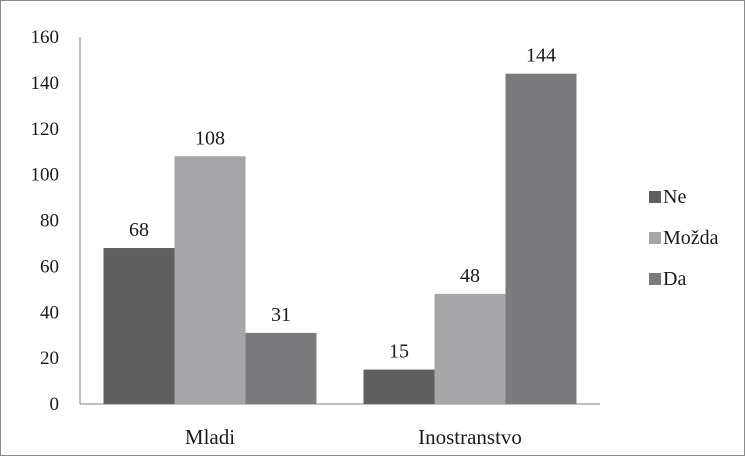 The width and height of the screenshot is (745, 456). Describe the element at coordinates (281, 368) in the screenshot. I see `bar-da-mladi` at that location.